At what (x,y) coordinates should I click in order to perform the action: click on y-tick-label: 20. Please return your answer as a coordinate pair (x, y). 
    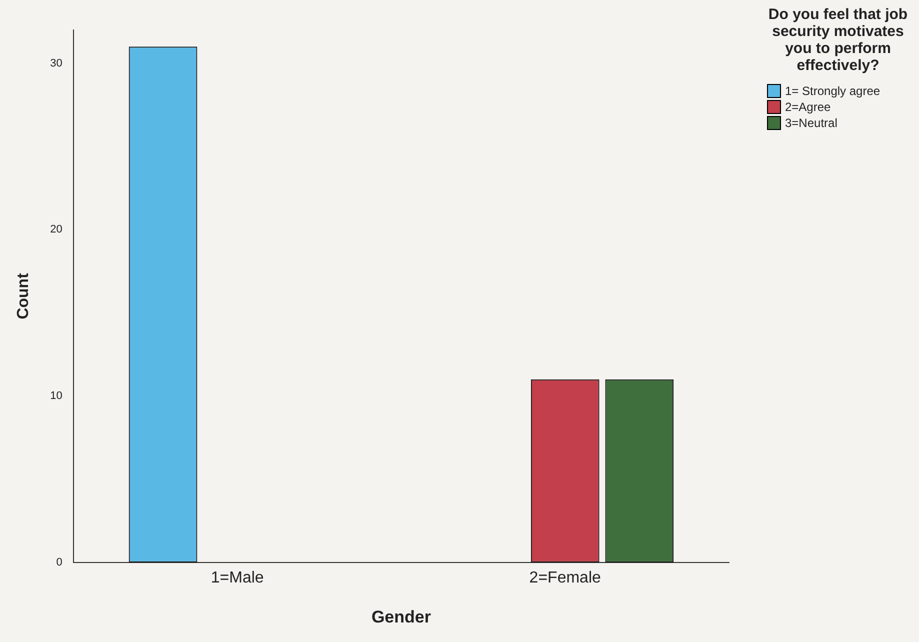
    Looking at the image, I should click on (56, 230).